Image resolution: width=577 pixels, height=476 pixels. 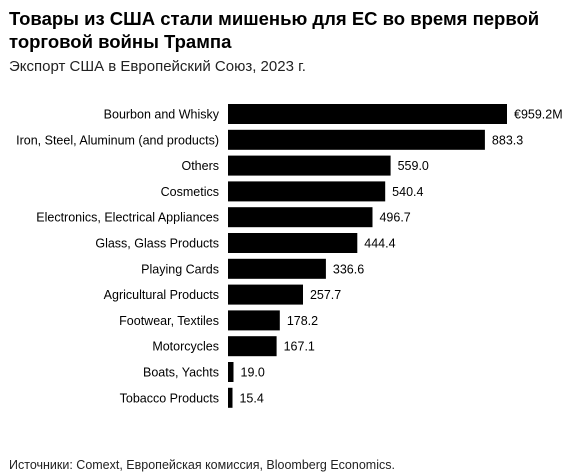 I want to click on value-label: 883.3, so click(x=507, y=140).